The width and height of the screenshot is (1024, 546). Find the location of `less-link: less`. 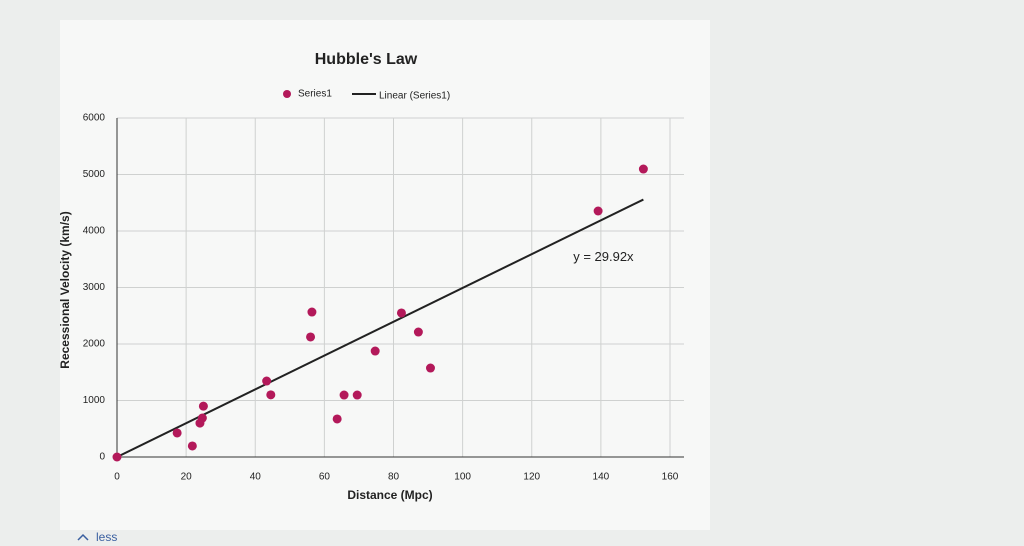

less-link: less is located at coordinates (106, 537).